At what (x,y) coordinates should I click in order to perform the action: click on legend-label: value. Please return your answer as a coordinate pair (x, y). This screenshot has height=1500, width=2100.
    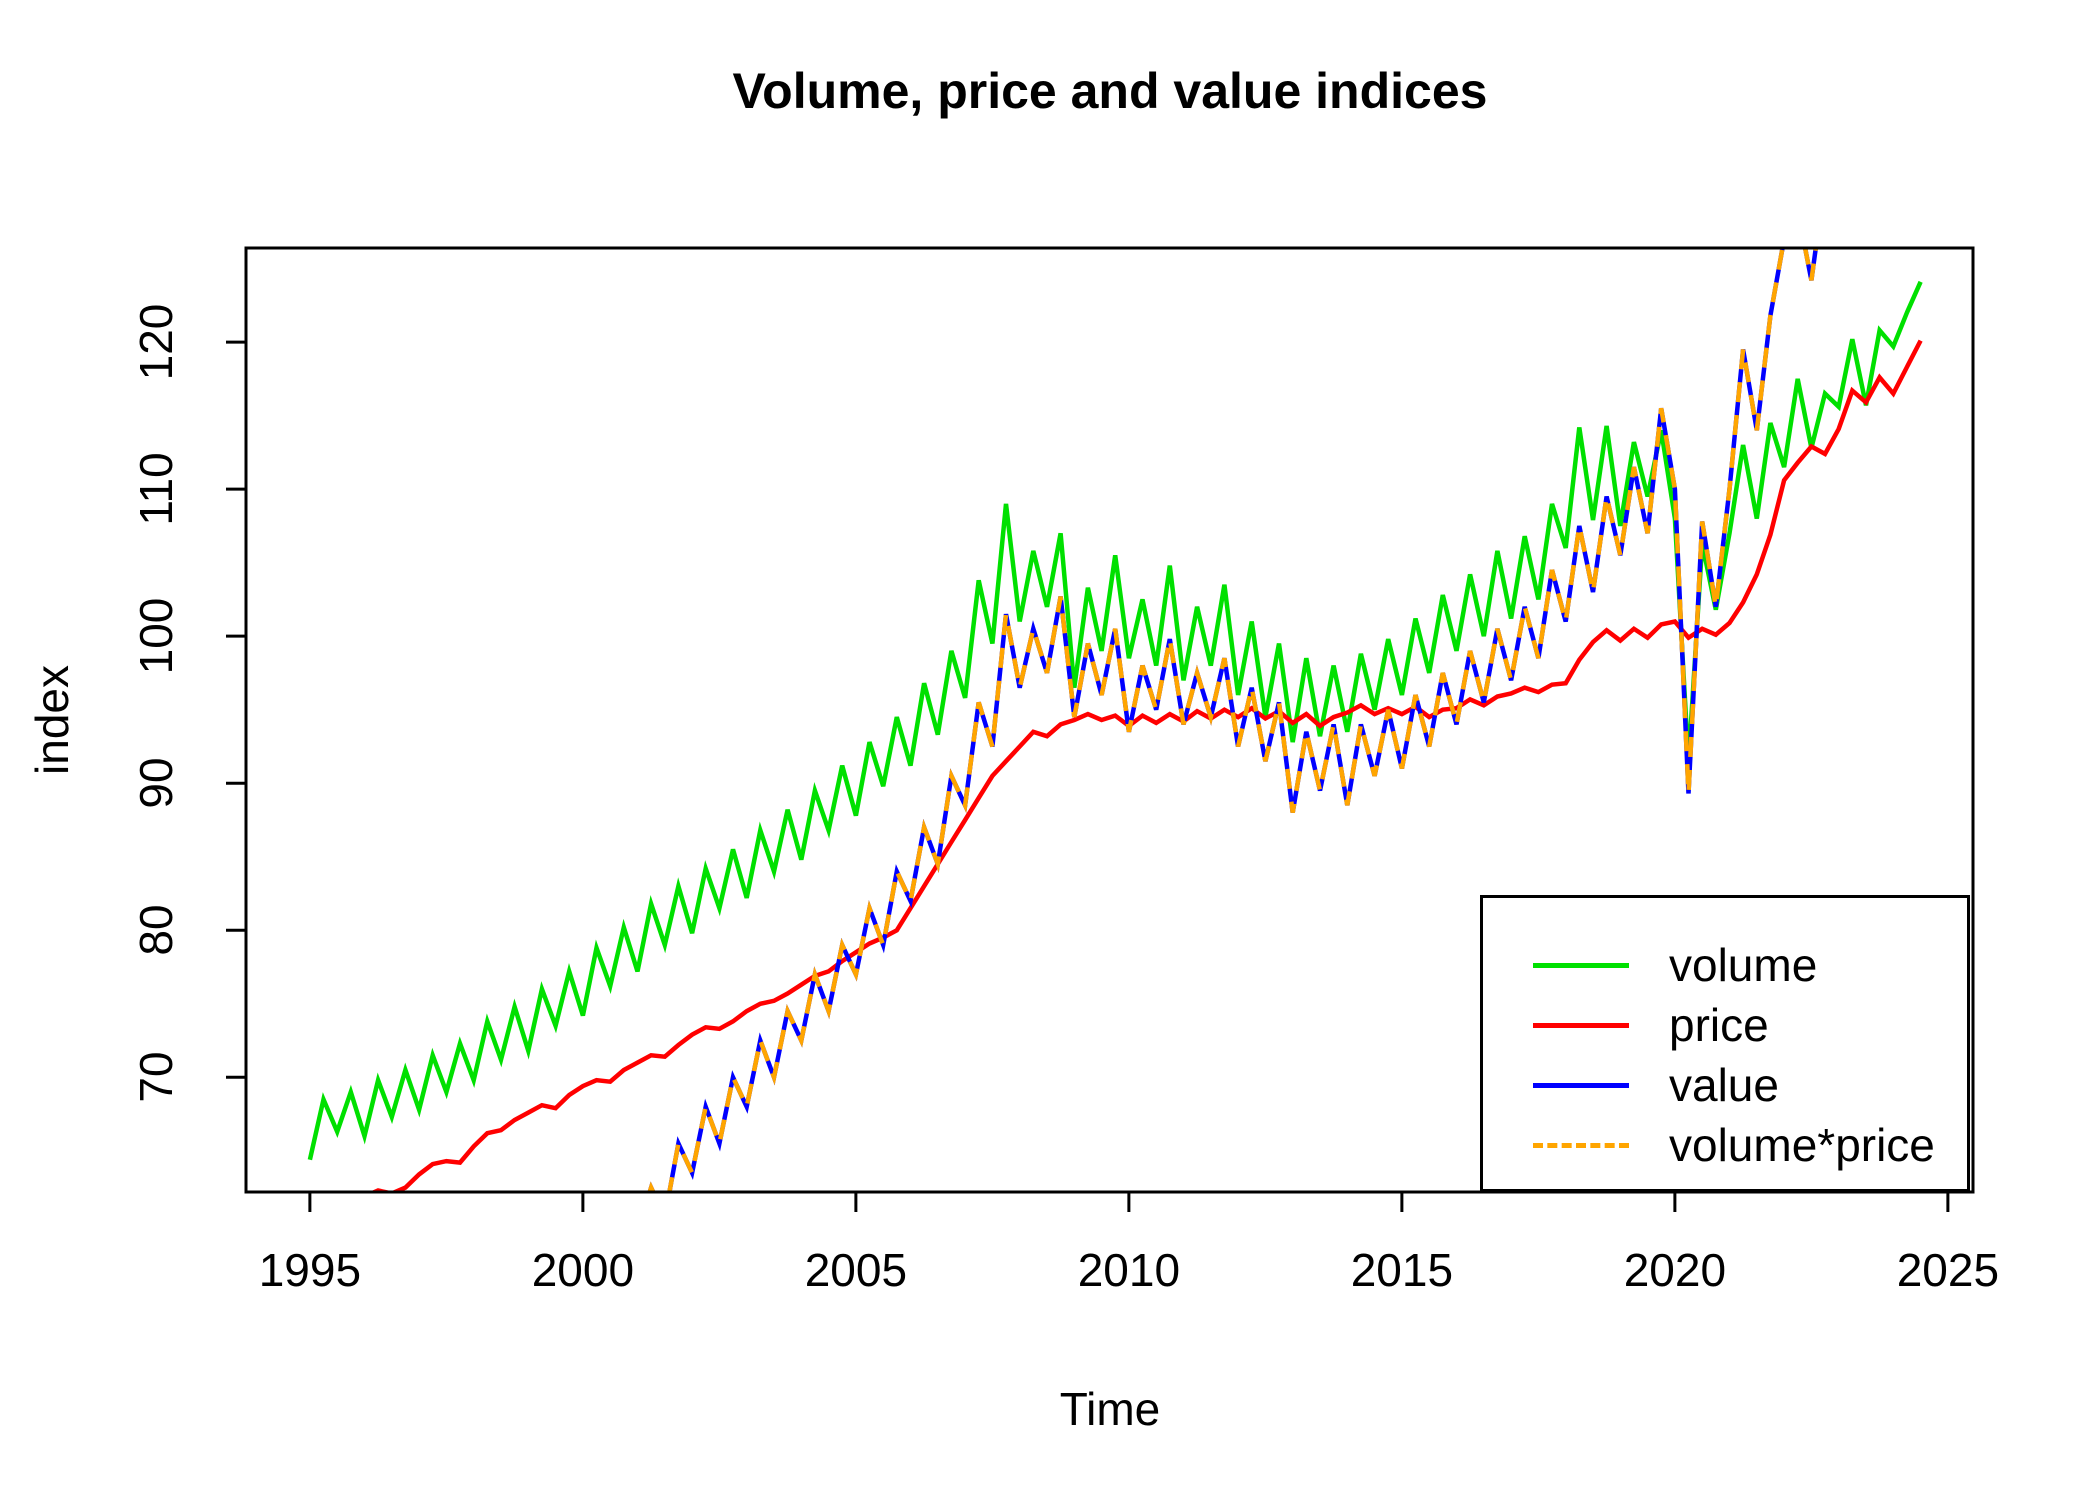
    Looking at the image, I should click on (1724, 1085).